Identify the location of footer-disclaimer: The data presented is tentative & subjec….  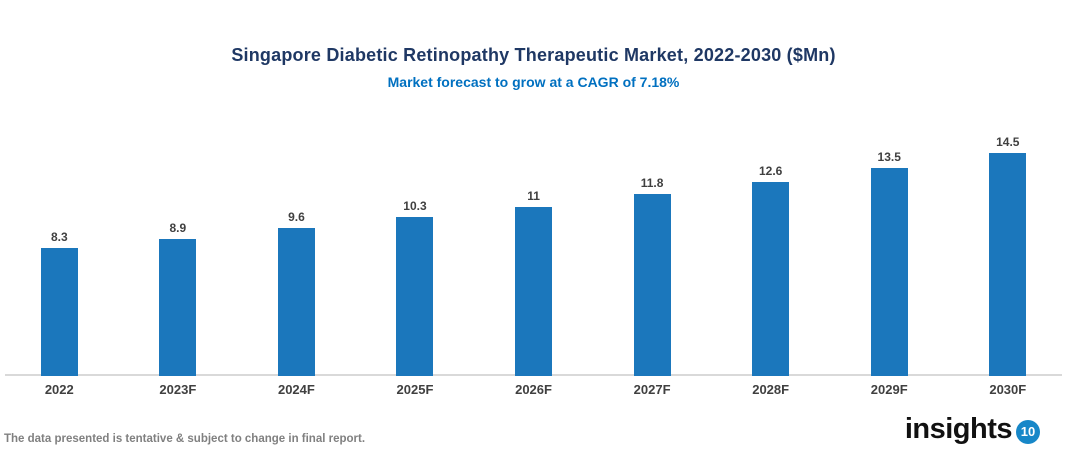
(185, 439).